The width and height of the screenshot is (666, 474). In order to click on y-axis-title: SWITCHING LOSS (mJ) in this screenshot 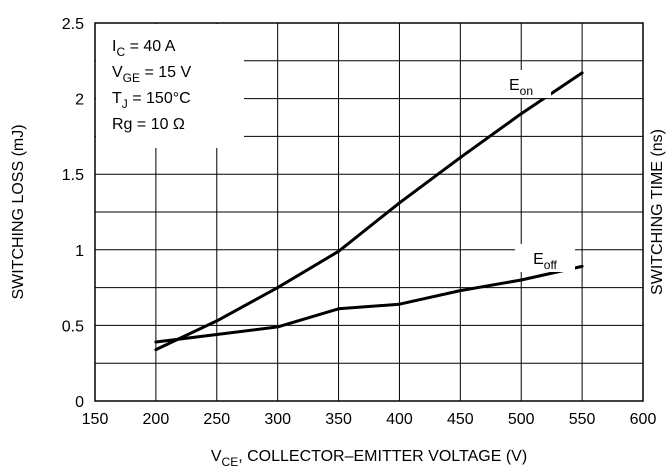, I will do `click(18, 211)`.